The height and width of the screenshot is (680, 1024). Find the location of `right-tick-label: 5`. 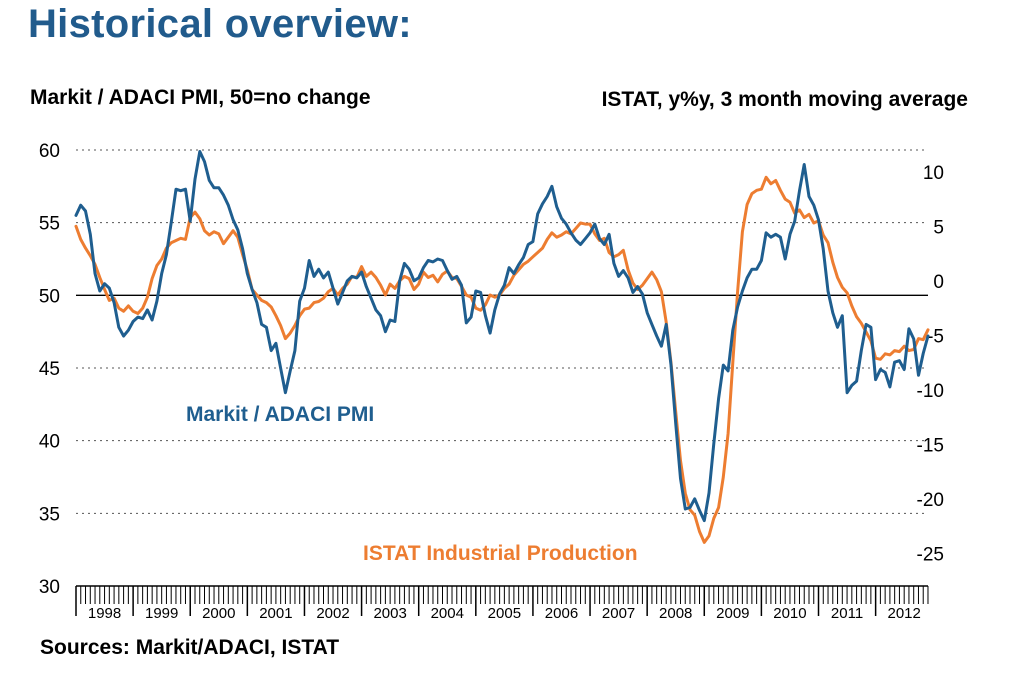

right-tick-label: 5 is located at coordinates (938, 227).